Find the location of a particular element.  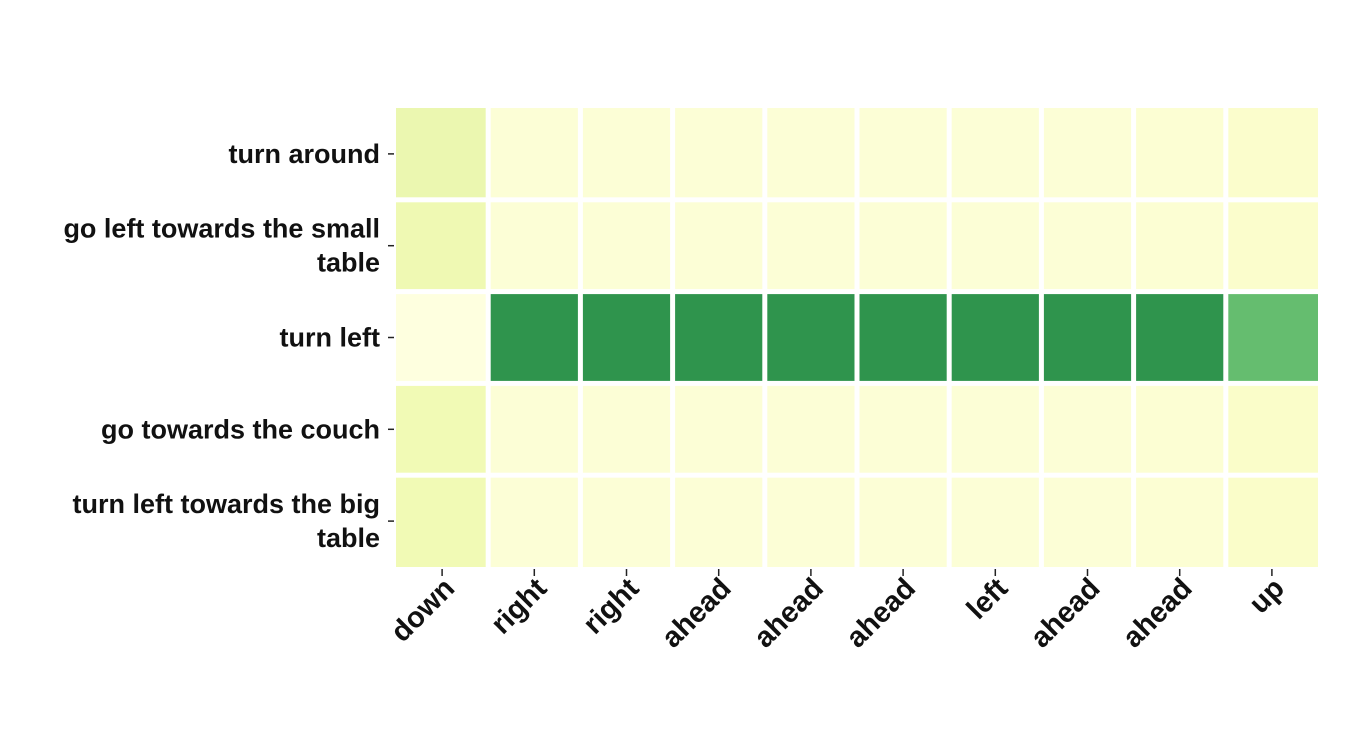

x-tick-label: down is located at coordinates (423, 610).